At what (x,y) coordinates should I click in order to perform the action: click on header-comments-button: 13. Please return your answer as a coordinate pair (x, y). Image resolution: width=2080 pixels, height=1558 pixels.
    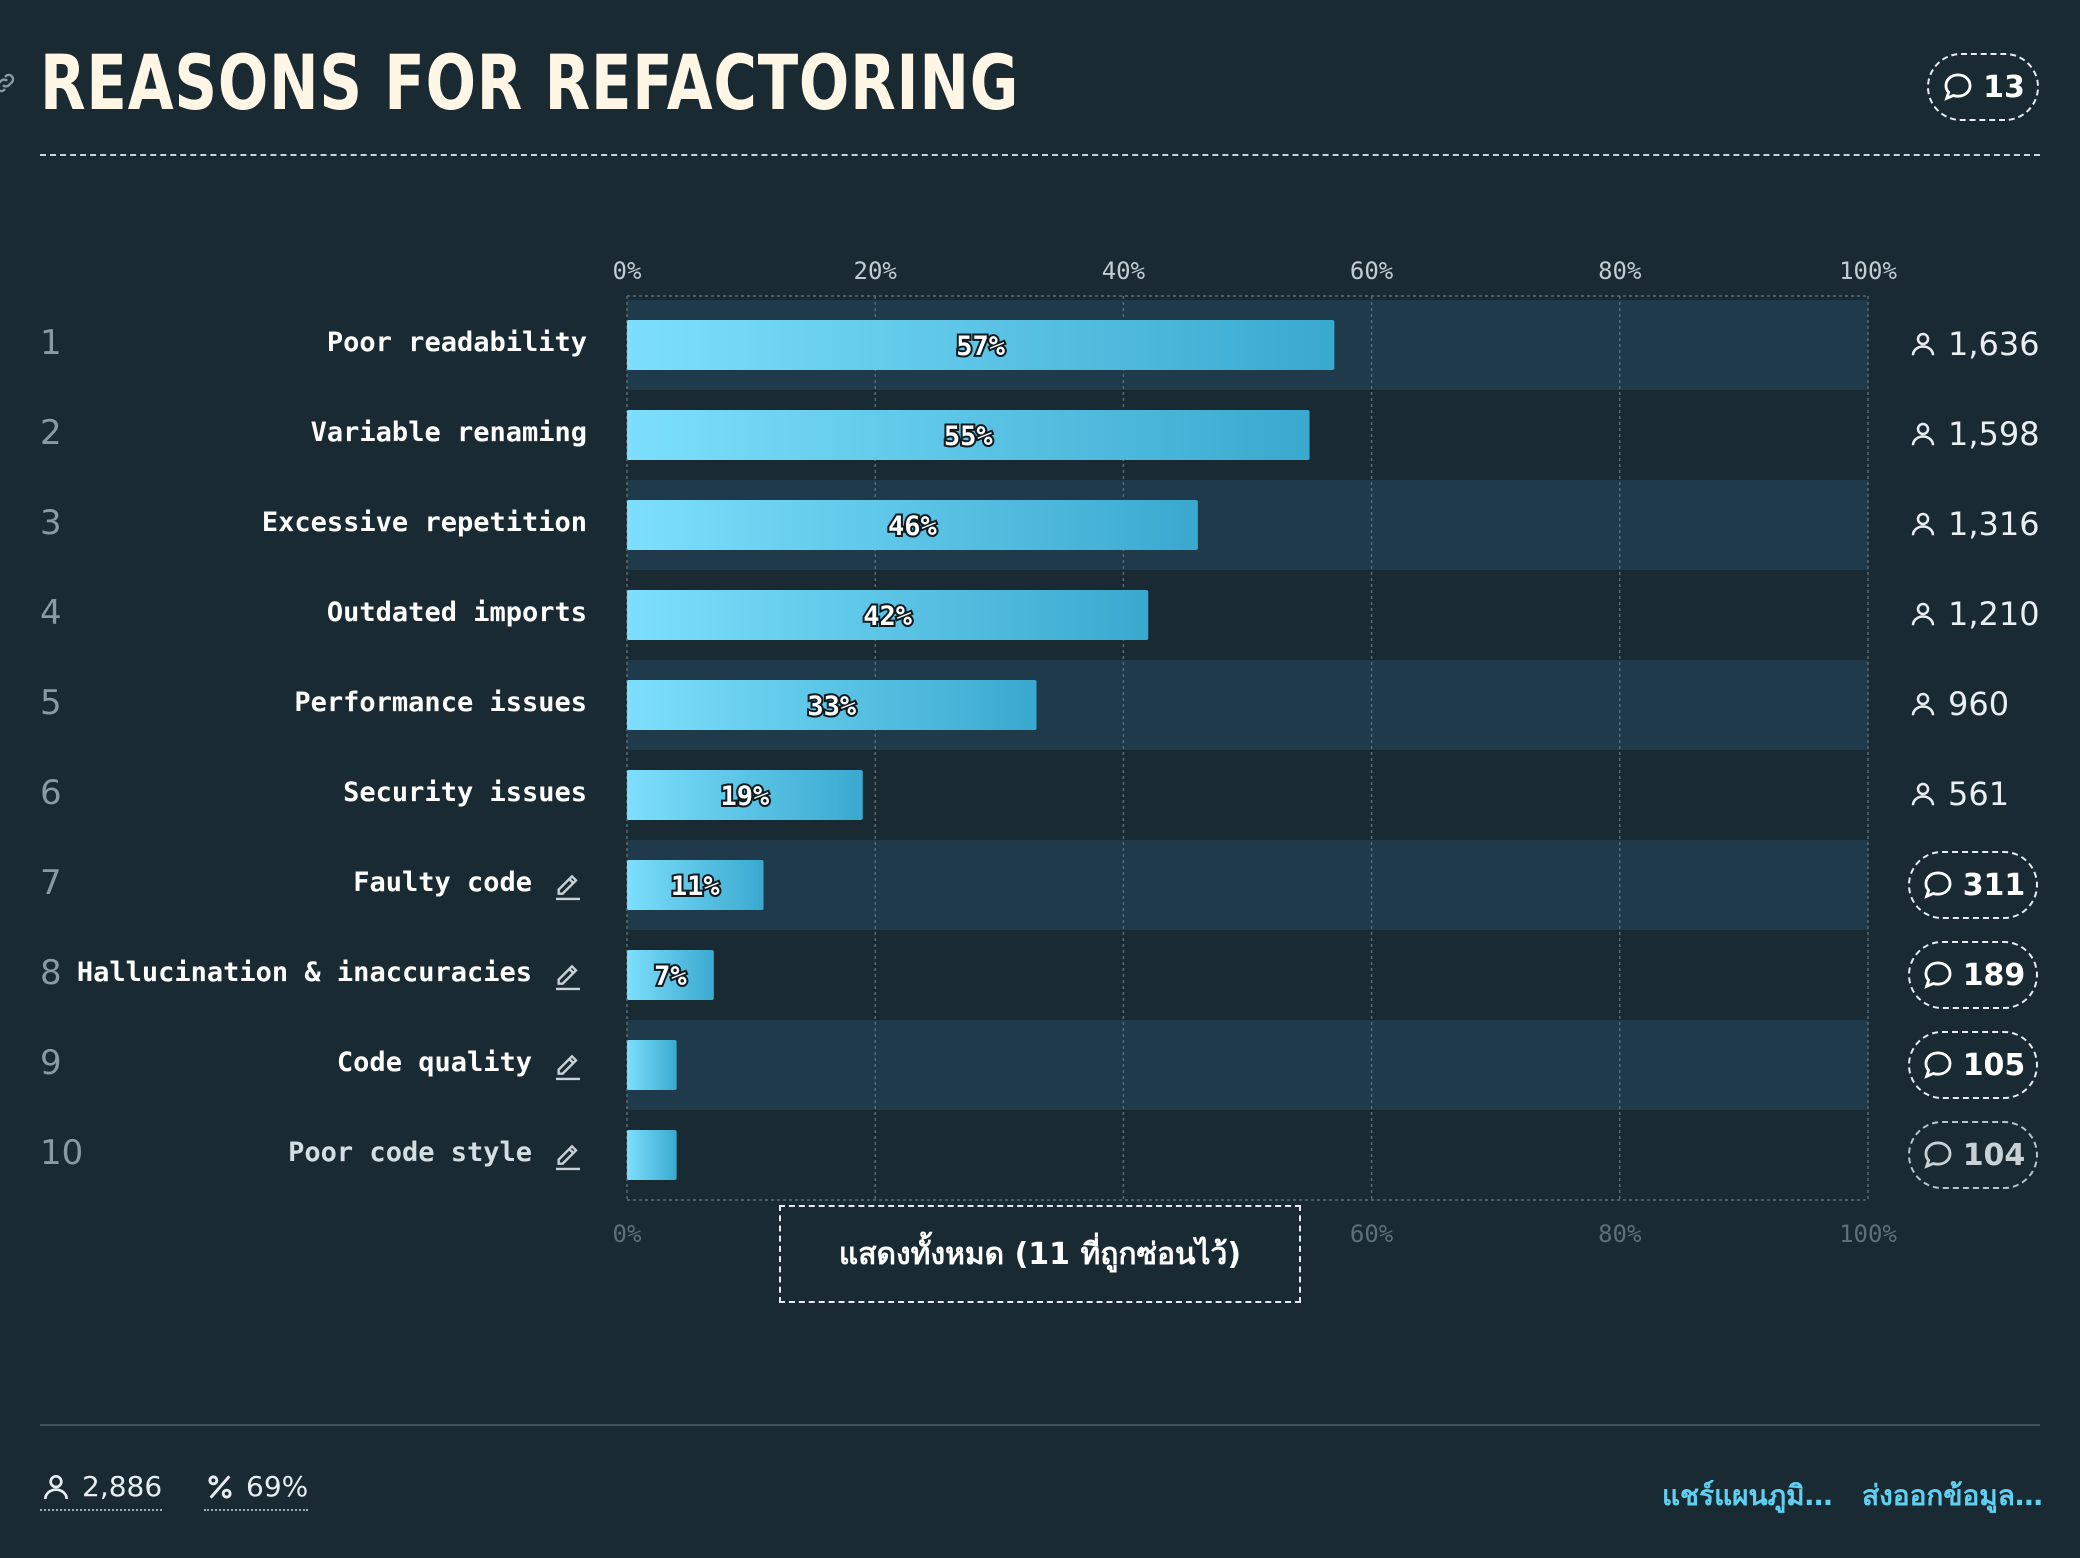
    Looking at the image, I should click on (1983, 87).